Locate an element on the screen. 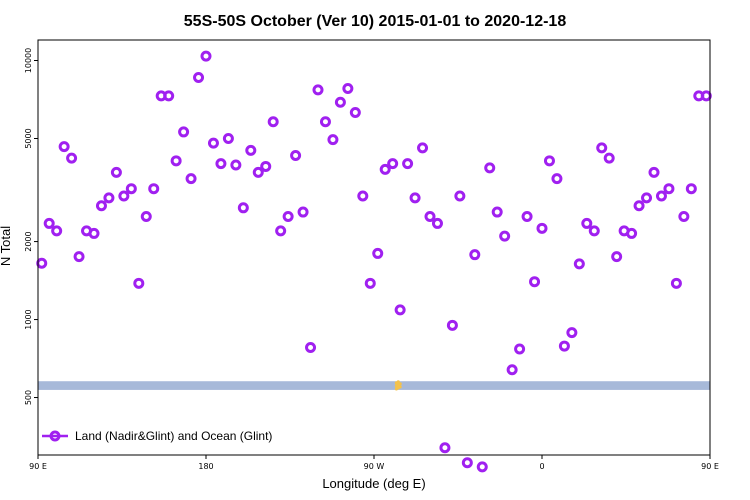 The image size is (750, 500). legend-marker-swatch is located at coordinates (55, 436).